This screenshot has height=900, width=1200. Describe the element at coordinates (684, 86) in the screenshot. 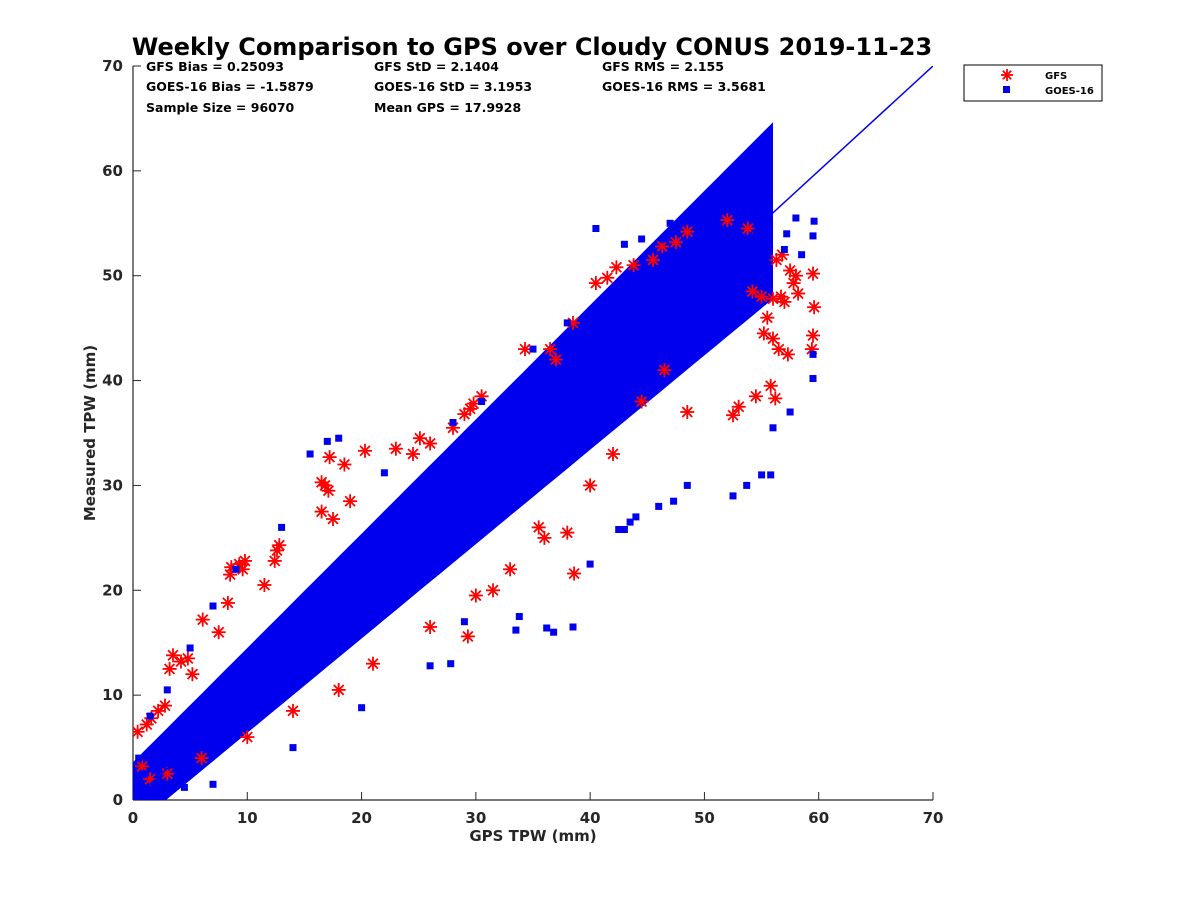

I see `stat-goes16-rms: GOES-16 RMS = 3.5681` at that location.